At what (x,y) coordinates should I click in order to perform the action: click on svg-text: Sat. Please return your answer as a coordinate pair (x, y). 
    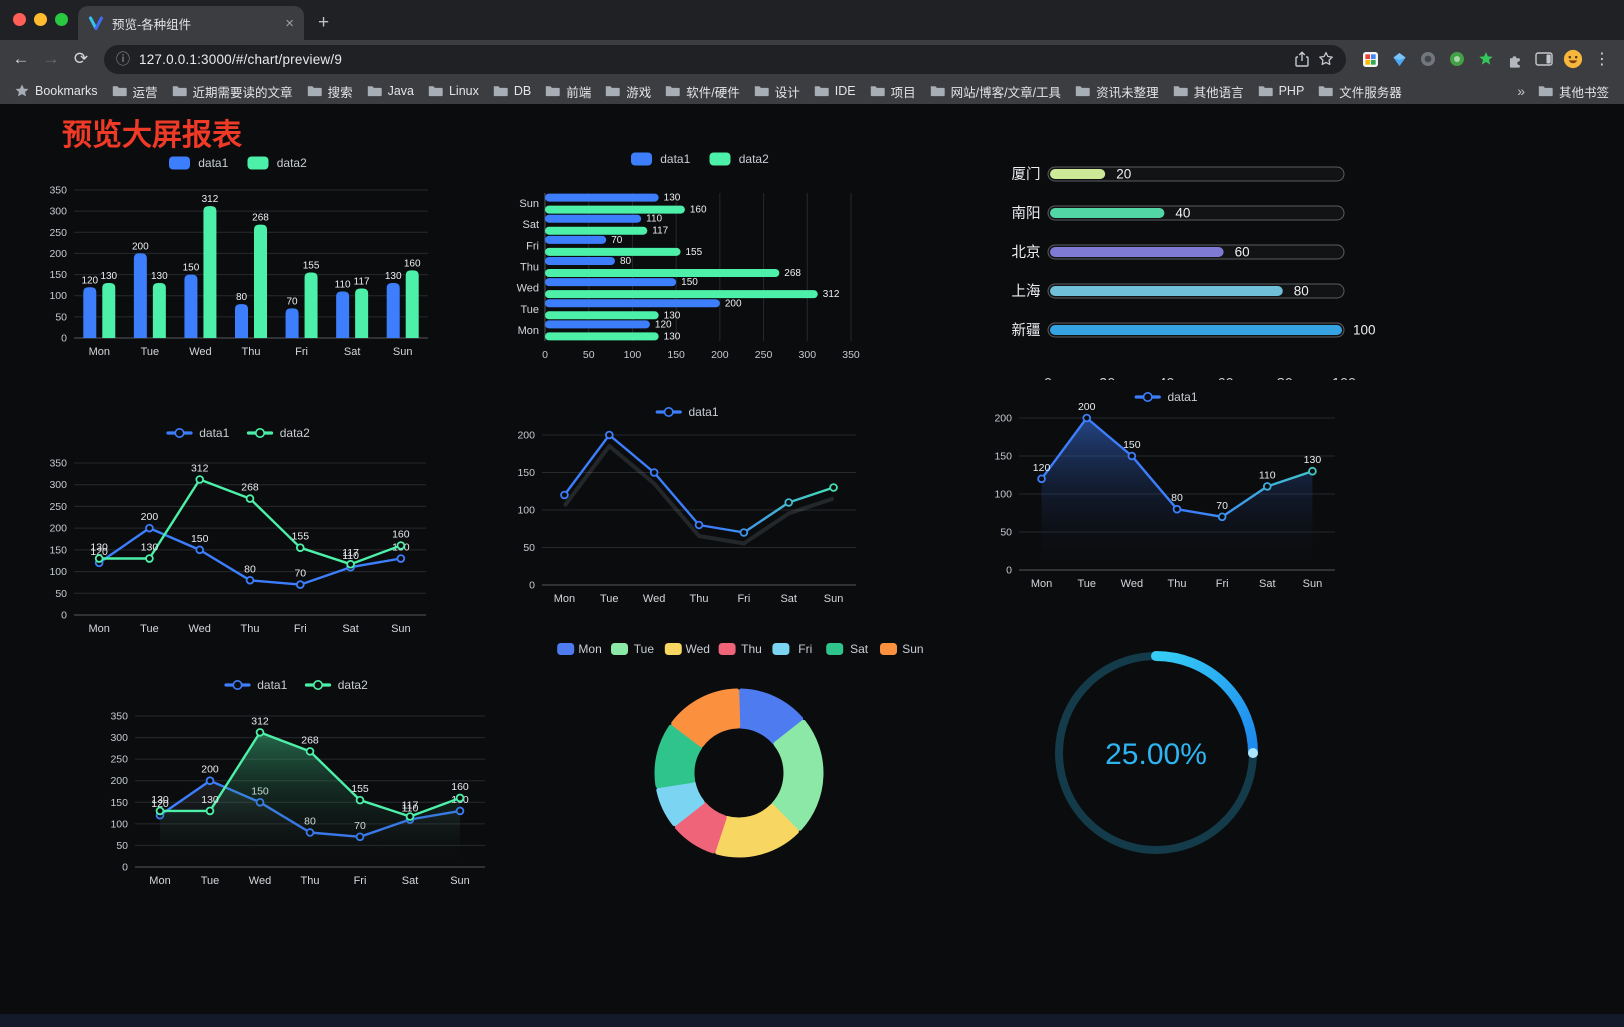
    Looking at the image, I should click on (352, 352).